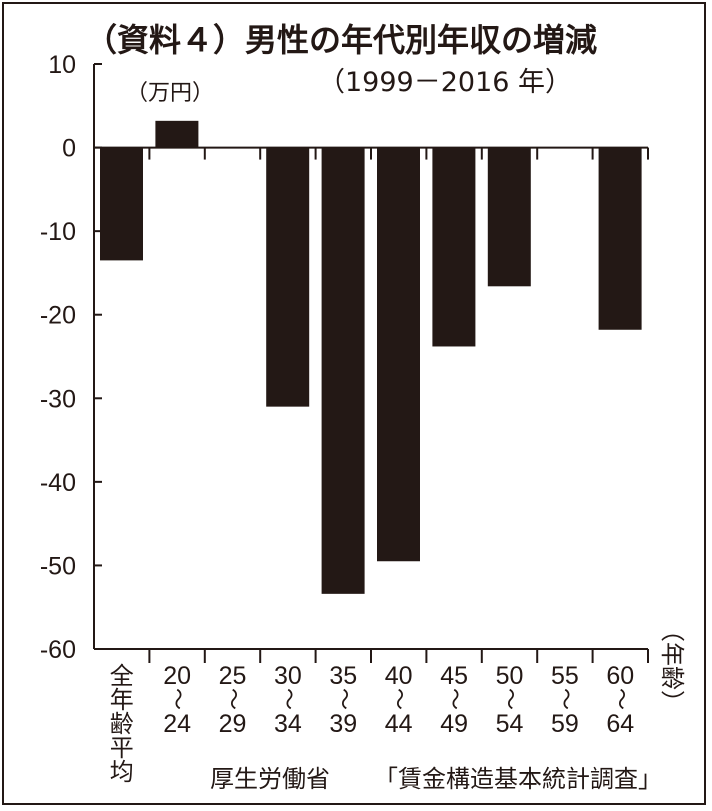 The width and height of the screenshot is (712, 811). Describe the element at coordinates (454, 724) in the screenshot. I see `category-label: 49` at that location.